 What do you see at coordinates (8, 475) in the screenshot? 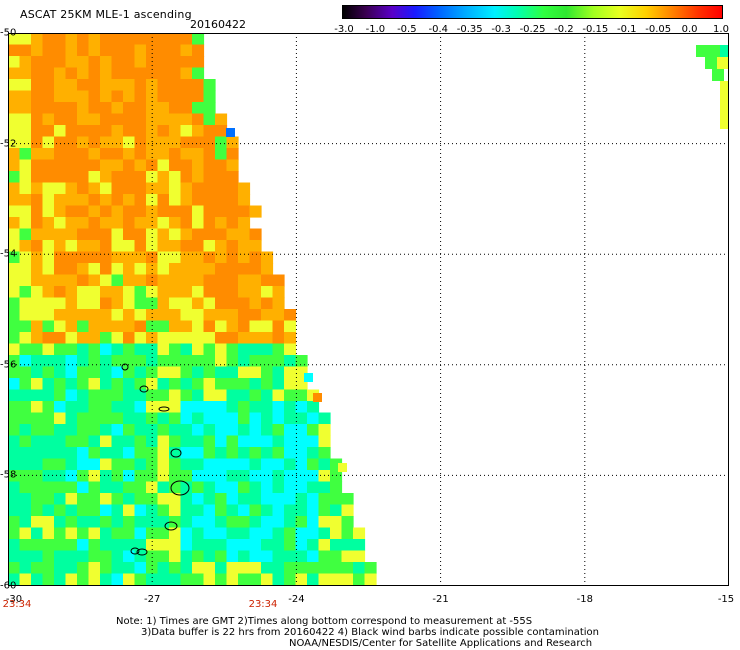
I see `latitude-label: -58` at bounding box center [8, 475].